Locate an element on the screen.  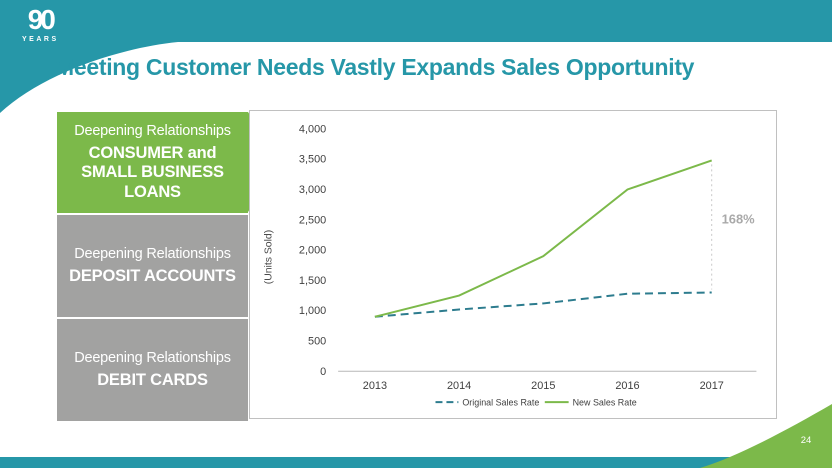
panel-label: SMALL BUSINESS LOANS is located at coordinates (152, 182).